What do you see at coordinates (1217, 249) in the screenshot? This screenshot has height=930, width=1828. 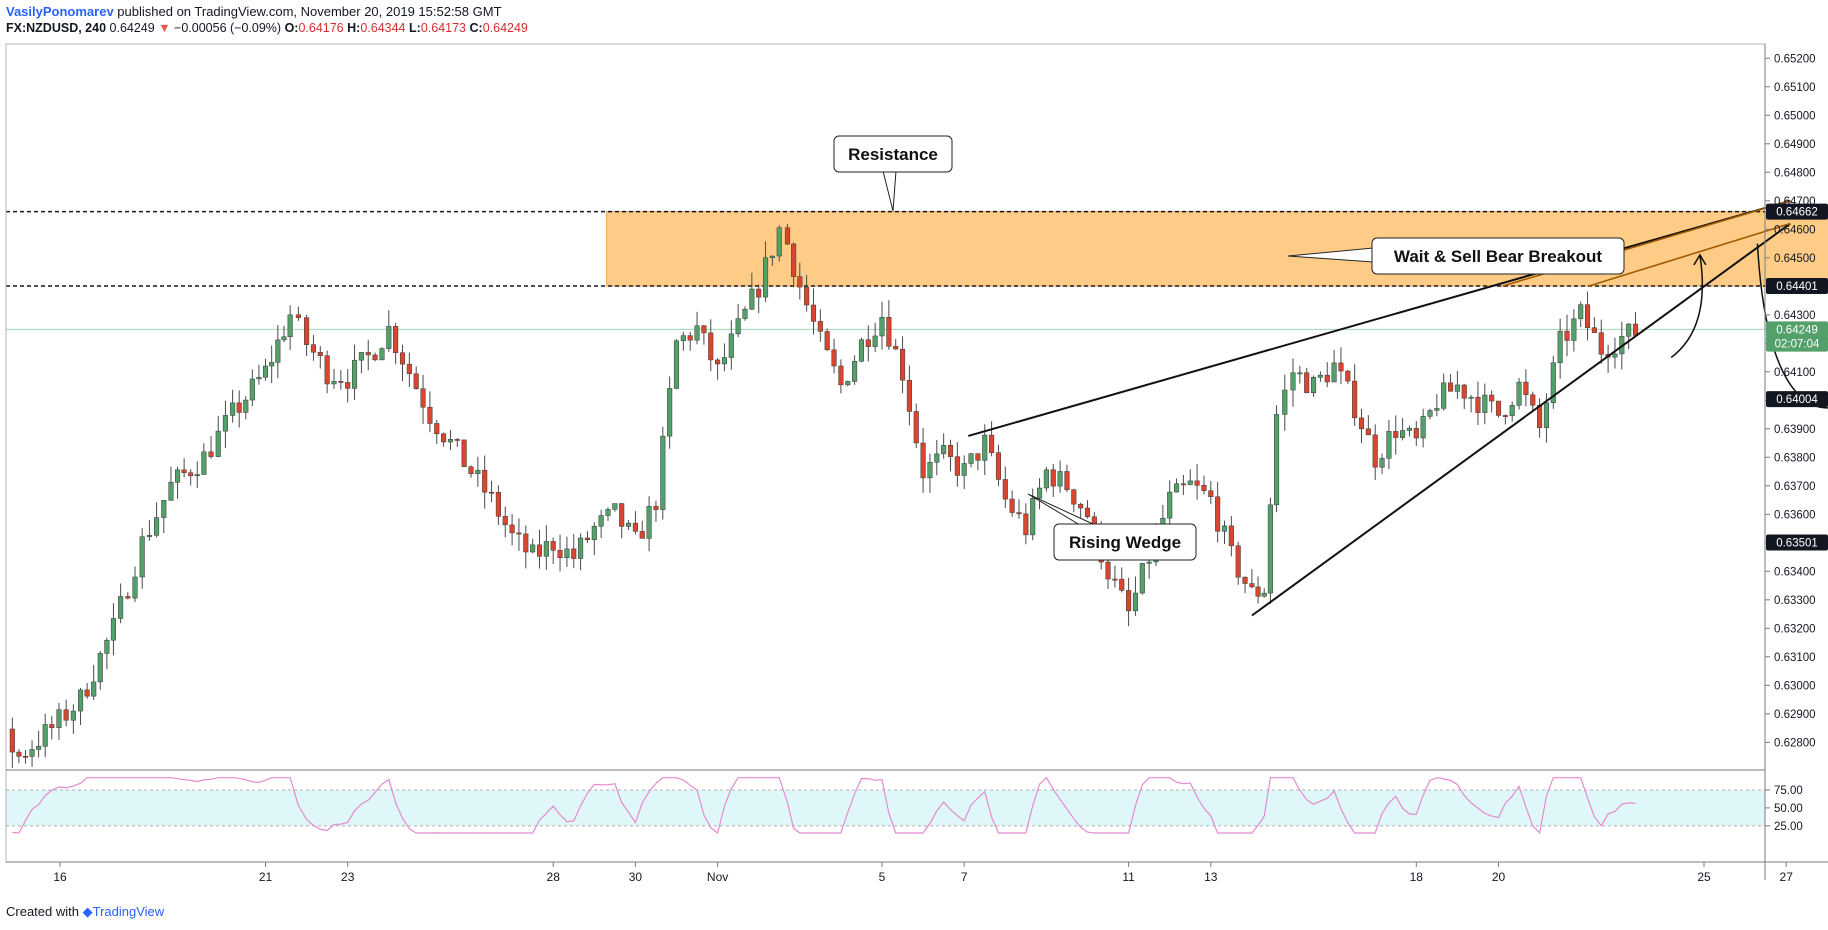 I see `resistance-zone` at bounding box center [1217, 249].